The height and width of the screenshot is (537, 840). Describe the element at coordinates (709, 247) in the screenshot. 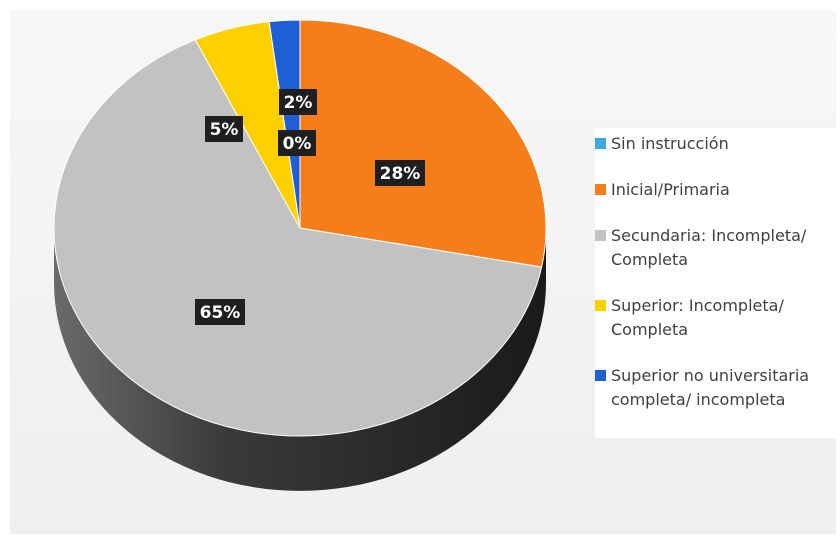

I see `legend-label: Secundaria: Incompleta/ Completa` at that location.